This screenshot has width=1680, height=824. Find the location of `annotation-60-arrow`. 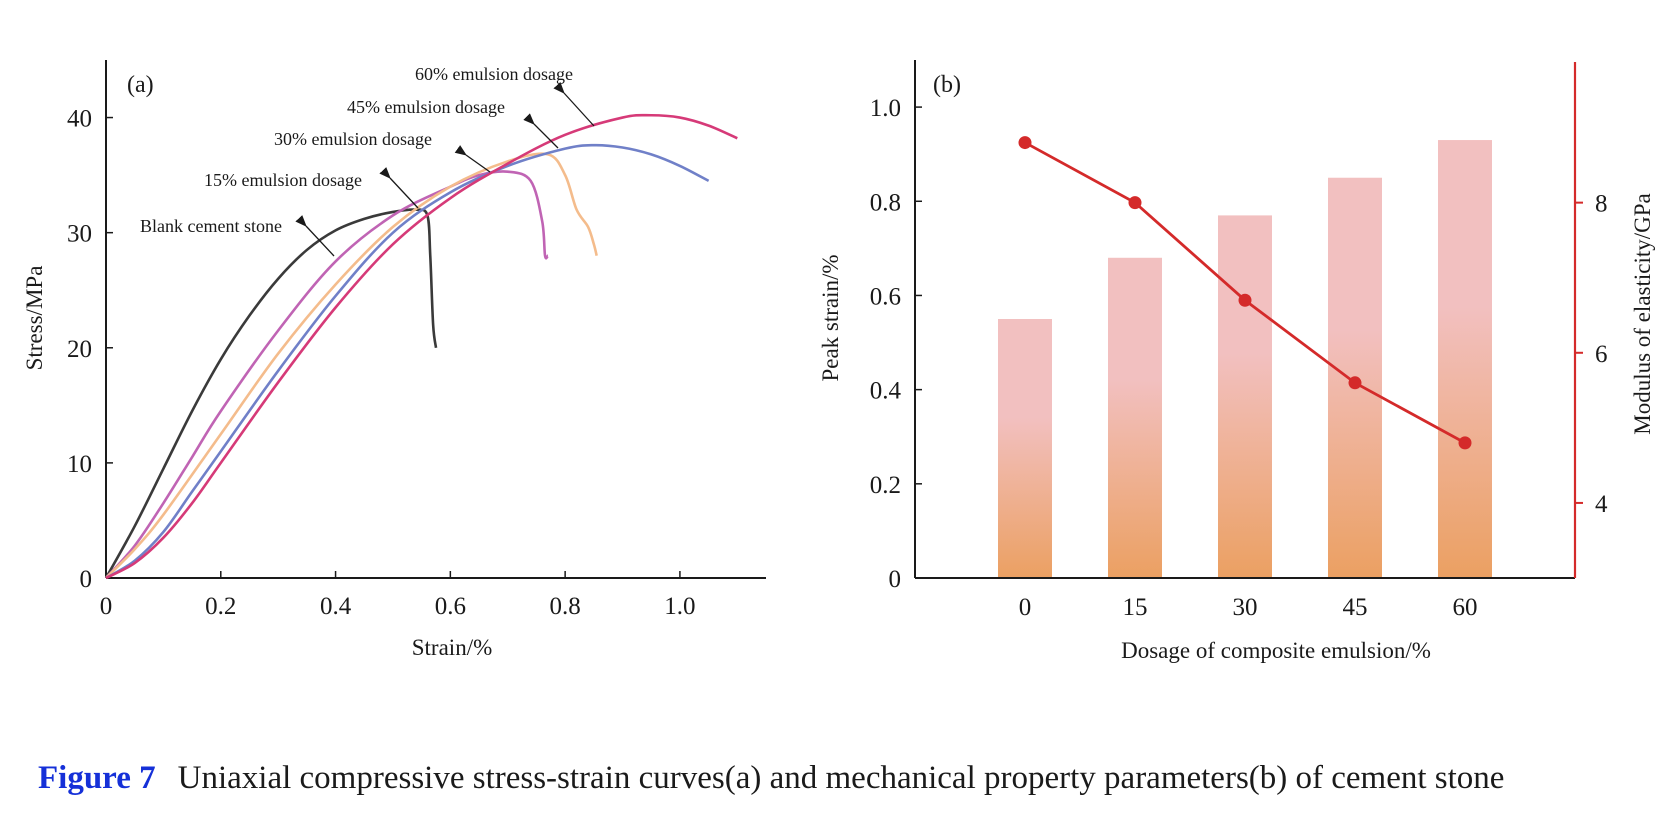

annotation-60-arrow is located at coordinates (574, 104).